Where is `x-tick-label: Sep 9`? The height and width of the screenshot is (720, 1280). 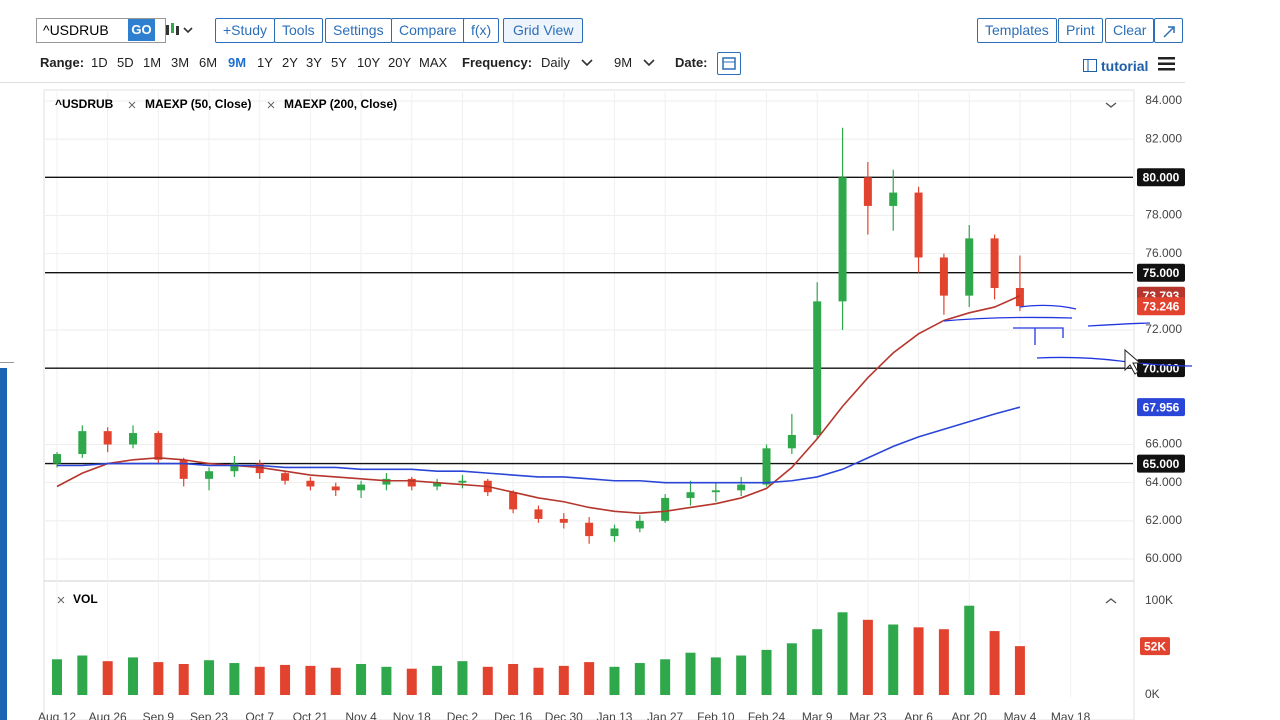 x-tick-label: Sep 9 is located at coordinates (159, 715).